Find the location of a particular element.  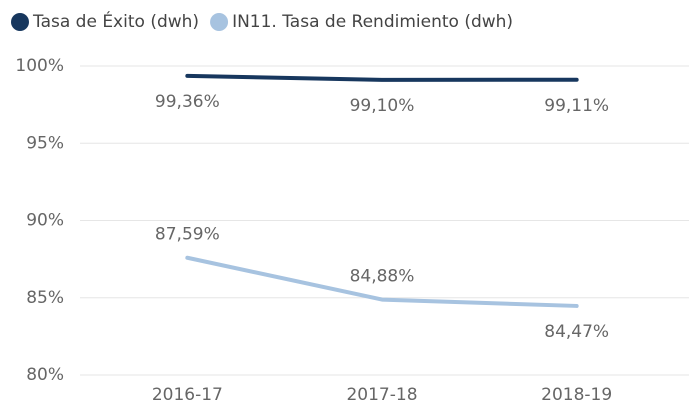

legend-label: IN11. Tasa de Rendimiento (dwh) is located at coordinates (372, 22).